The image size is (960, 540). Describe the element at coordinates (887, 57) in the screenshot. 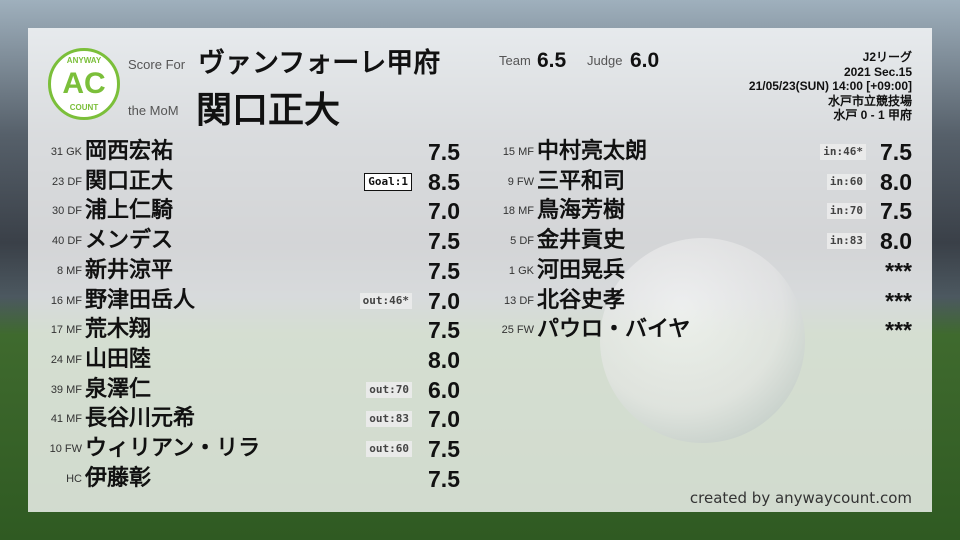

I see `league: J2リーグ` at that location.